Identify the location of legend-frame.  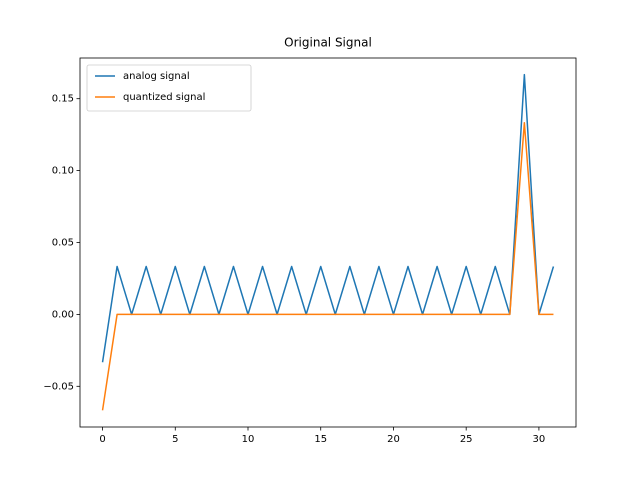
(169, 88).